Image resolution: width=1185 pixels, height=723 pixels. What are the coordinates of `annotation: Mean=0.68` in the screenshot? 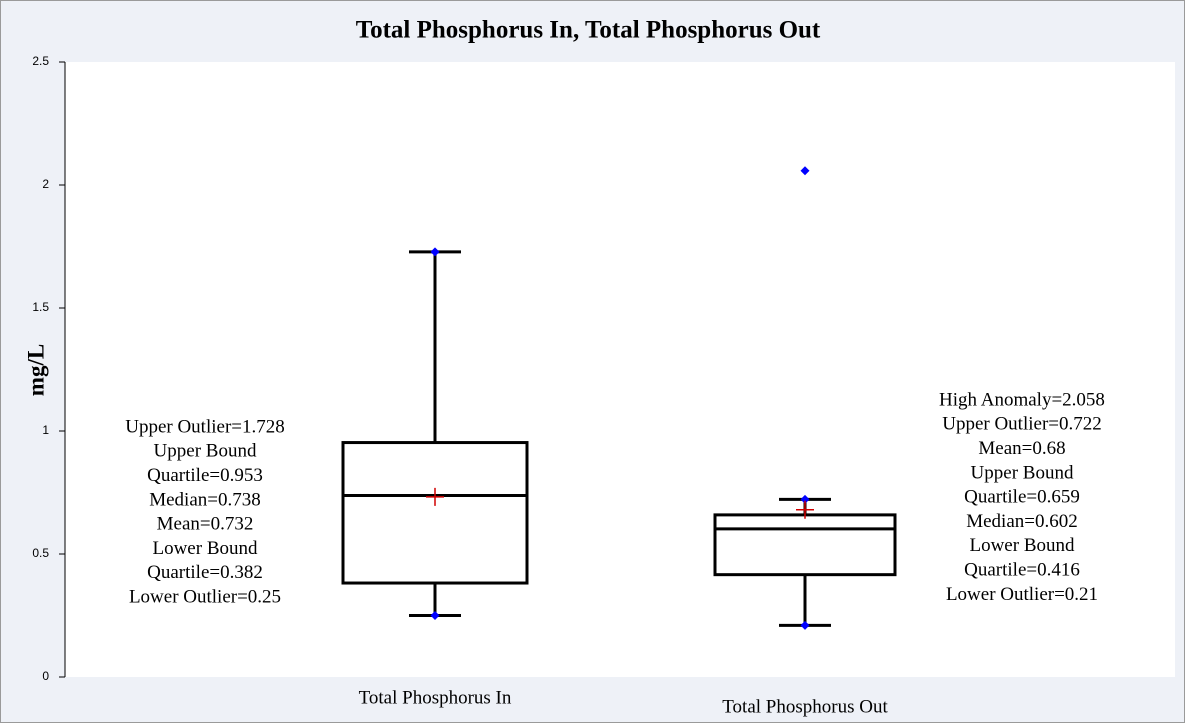 It's located at (1021, 448).